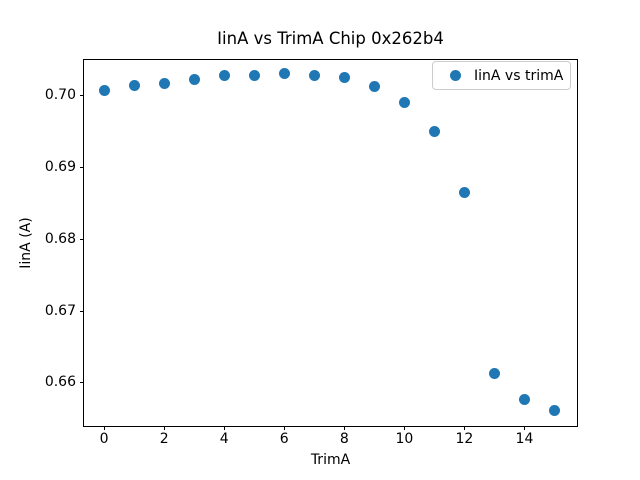 The width and height of the screenshot is (640, 480). Describe the element at coordinates (519, 75) in the screenshot. I see `legend-label: IinA vs trimA` at that location.